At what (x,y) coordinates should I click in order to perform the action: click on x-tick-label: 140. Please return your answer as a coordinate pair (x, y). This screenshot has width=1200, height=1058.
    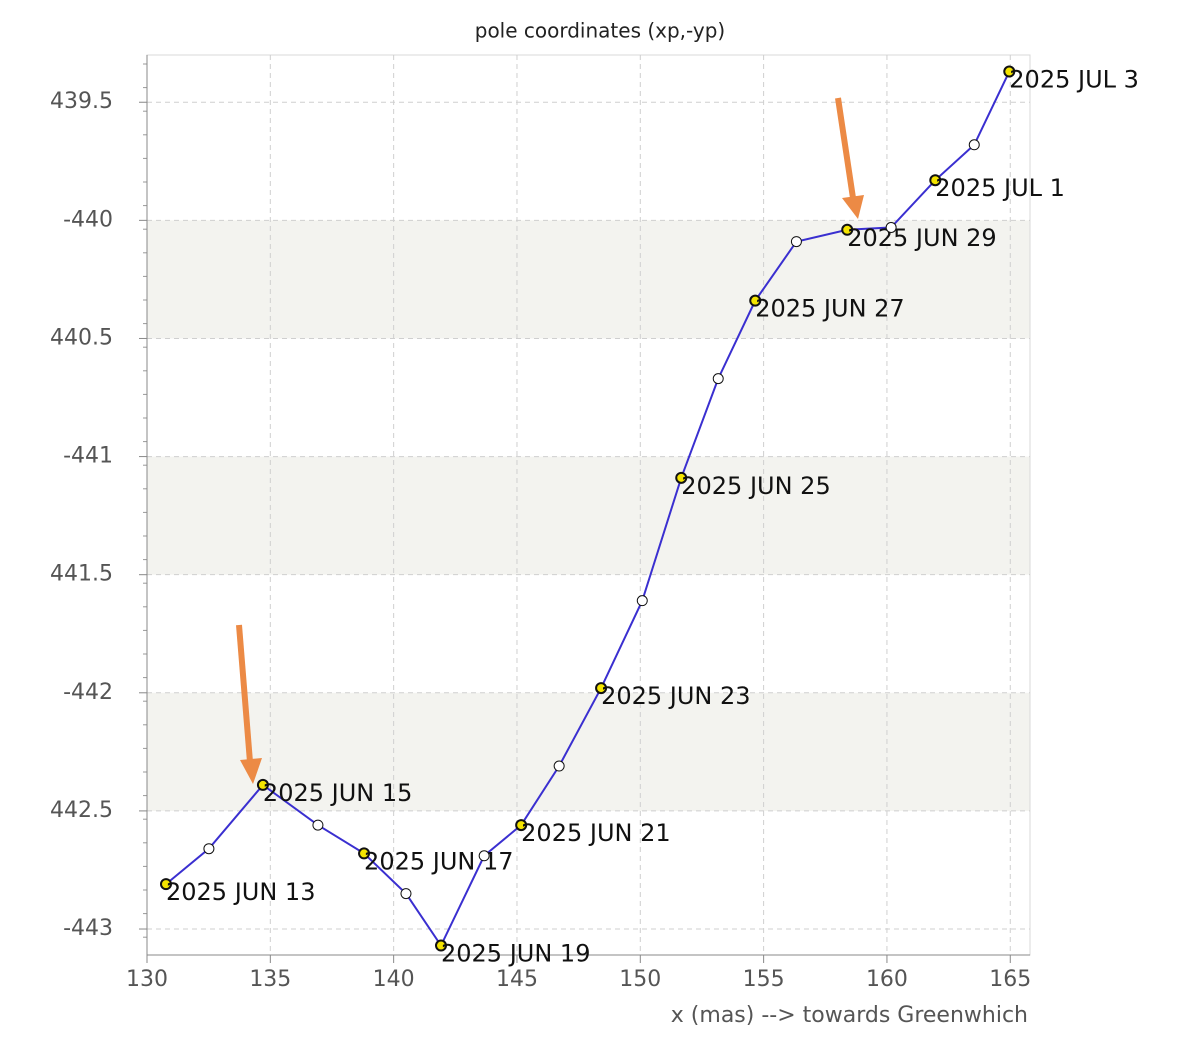
    Looking at the image, I should click on (394, 979).